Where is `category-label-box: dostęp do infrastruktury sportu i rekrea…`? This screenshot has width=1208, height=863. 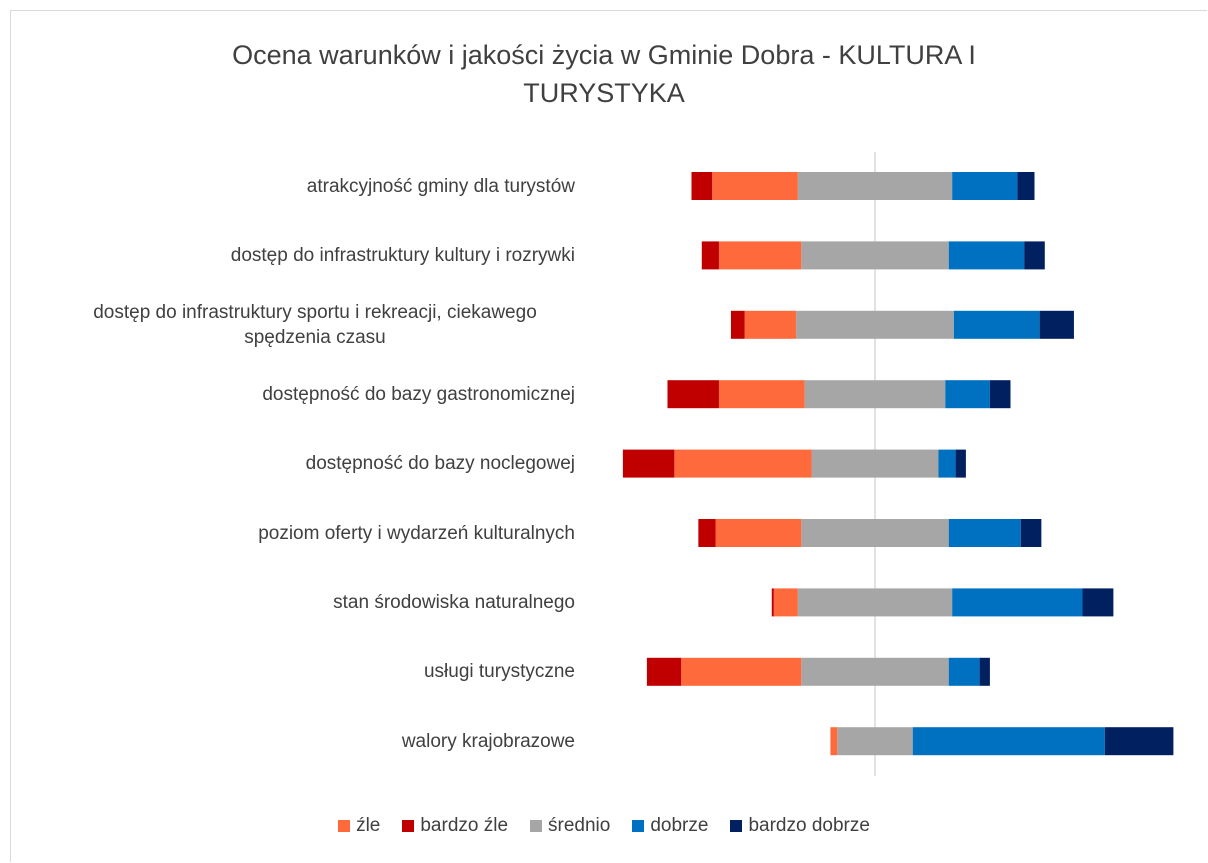 category-label-box: dostęp do infrastruktury sportu i rekrea… is located at coordinates (287, 325).